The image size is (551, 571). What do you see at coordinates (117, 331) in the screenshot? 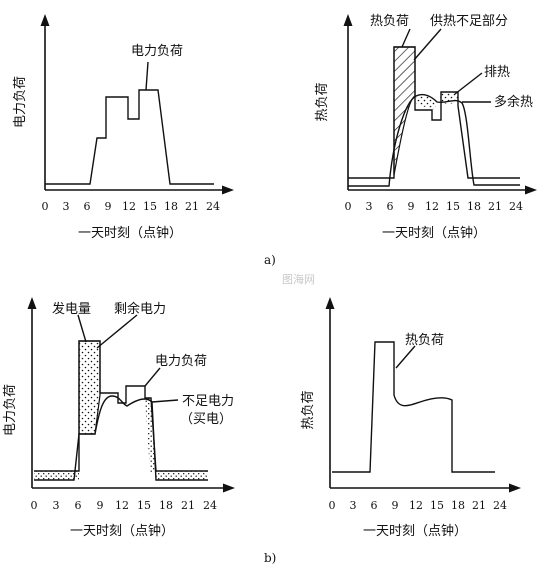
I see `surplus-power-leader` at bounding box center [117, 331].